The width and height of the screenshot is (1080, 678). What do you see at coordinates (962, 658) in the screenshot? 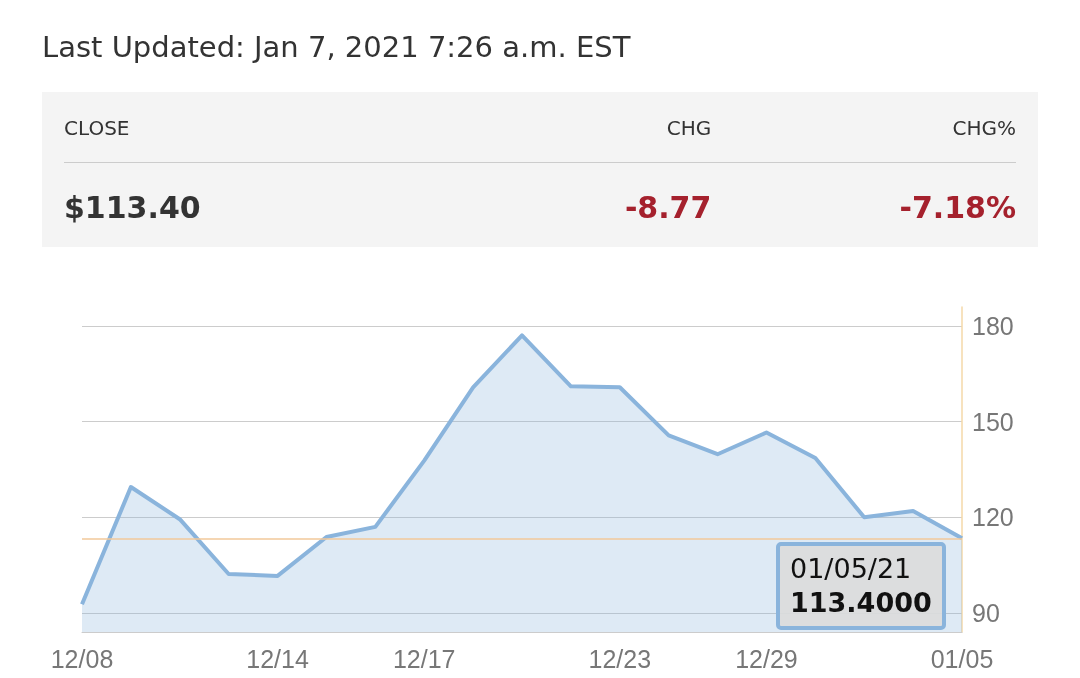
I see `x-tick-label: 01/05` at bounding box center [962, 658].